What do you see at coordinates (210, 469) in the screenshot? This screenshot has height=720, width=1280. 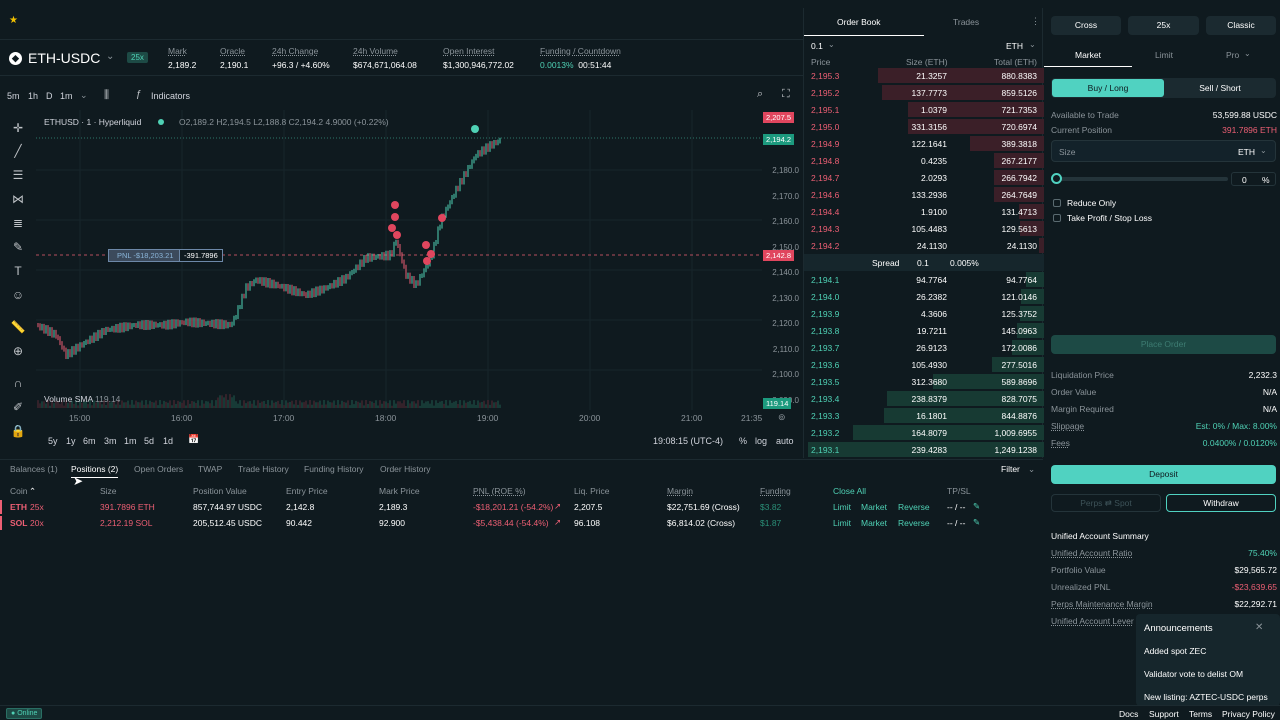 I see `tab-twap: TWAP` at bounding box center [210, 469].